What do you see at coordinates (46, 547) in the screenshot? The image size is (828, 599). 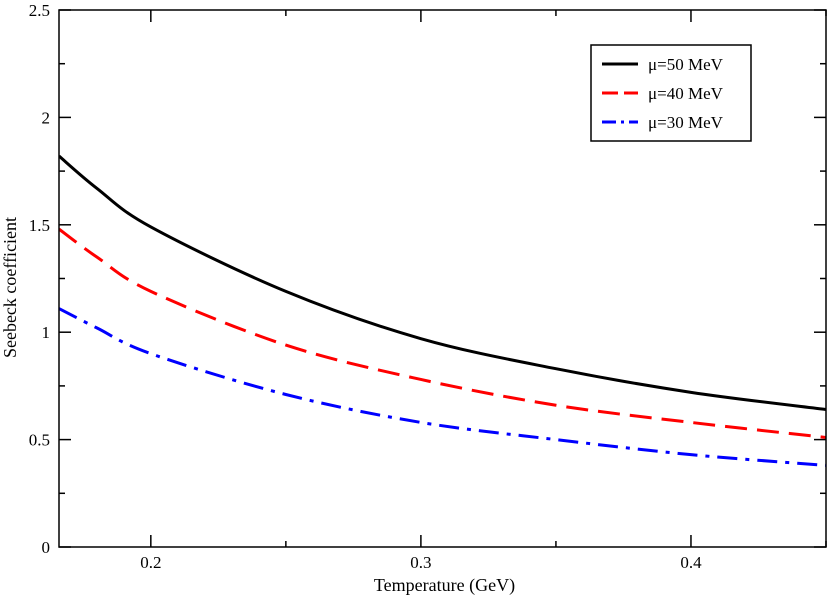 I see `y-tick-label: 0` at bounding box center [46, 547].